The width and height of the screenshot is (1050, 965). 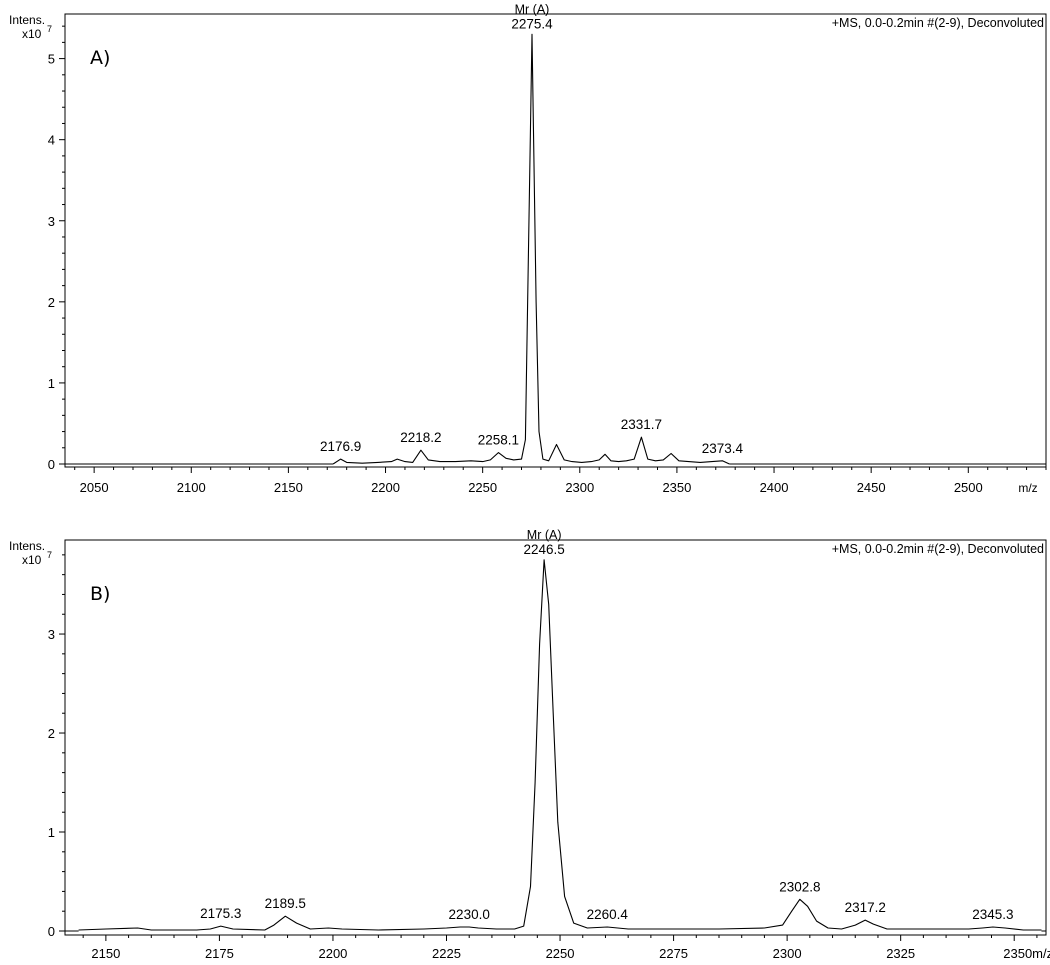 I want to click on panel-1-peak-label: 2275.4, so click(x=532, y=23).